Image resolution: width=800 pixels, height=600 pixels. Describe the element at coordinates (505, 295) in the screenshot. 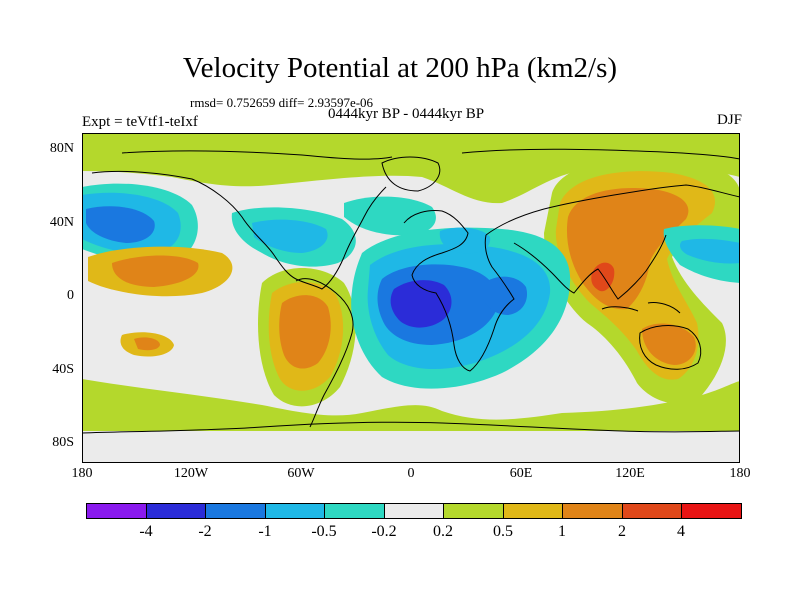

I see `indian-ocean-blue` at that location.